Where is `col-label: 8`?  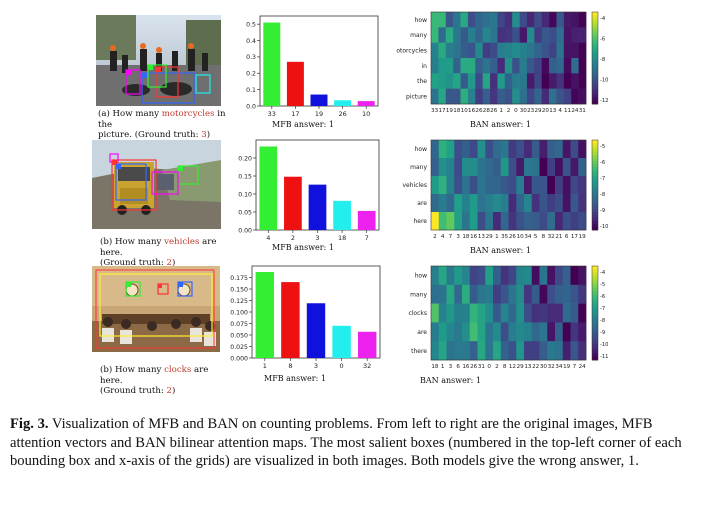
col-label: 8 is located at coordinates (505, 367).